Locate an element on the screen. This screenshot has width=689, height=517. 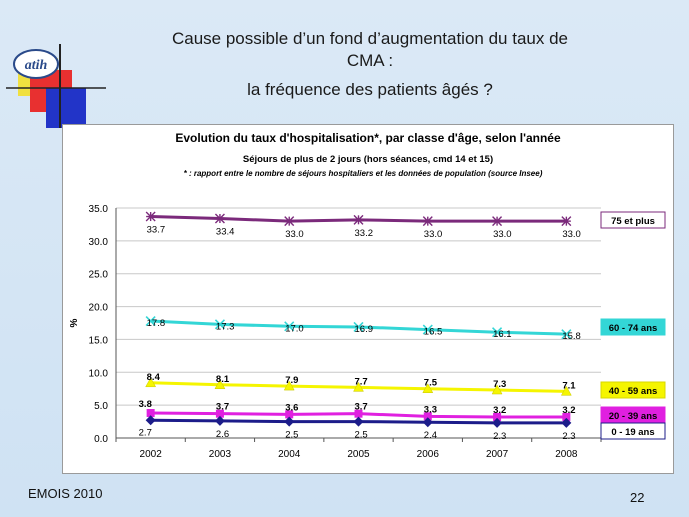
y-tick-label: 0.0 is located at coordinates (101, 439).